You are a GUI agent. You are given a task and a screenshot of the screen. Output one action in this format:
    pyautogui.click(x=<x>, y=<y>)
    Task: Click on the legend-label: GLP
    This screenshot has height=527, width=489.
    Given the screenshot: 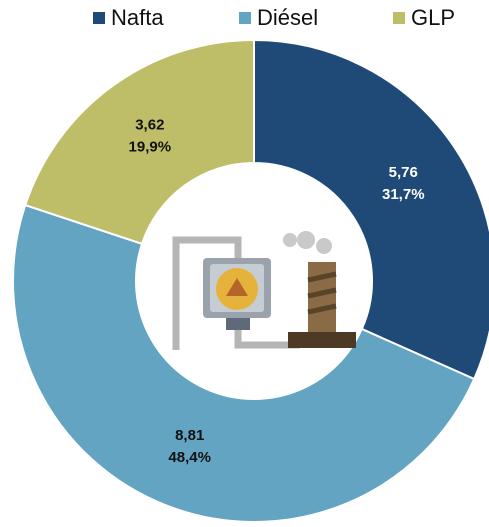 What is the action you would take?
    pyautogui.click(x=433, y=17)
    